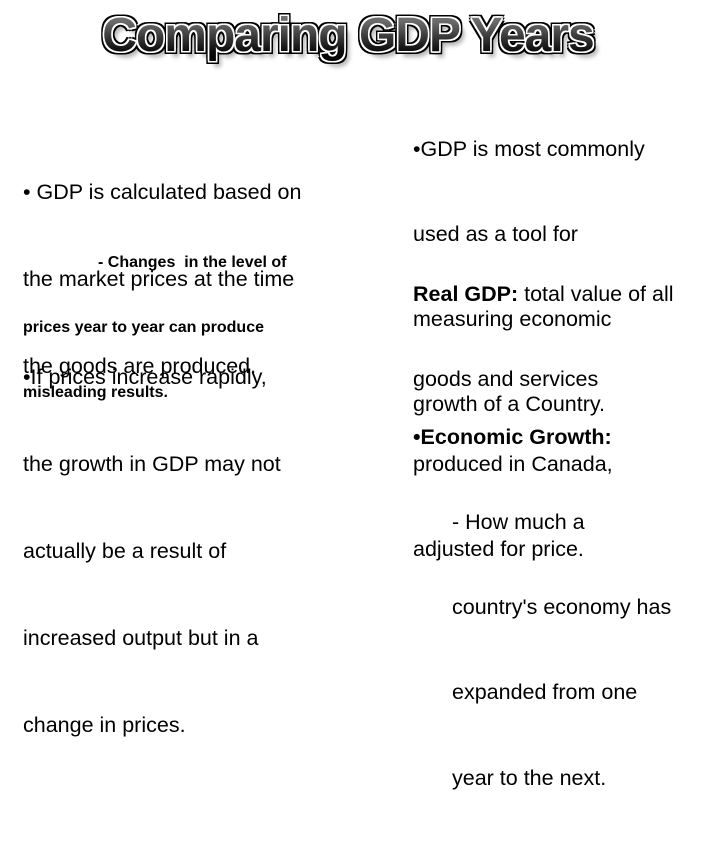 Image resolution: width=720 pixels, height=849 pixels. What do you see at coordinates (140, 366) in the screenshot?
I see `text-line: the goods are produced.` at bounding box center [140, 366].